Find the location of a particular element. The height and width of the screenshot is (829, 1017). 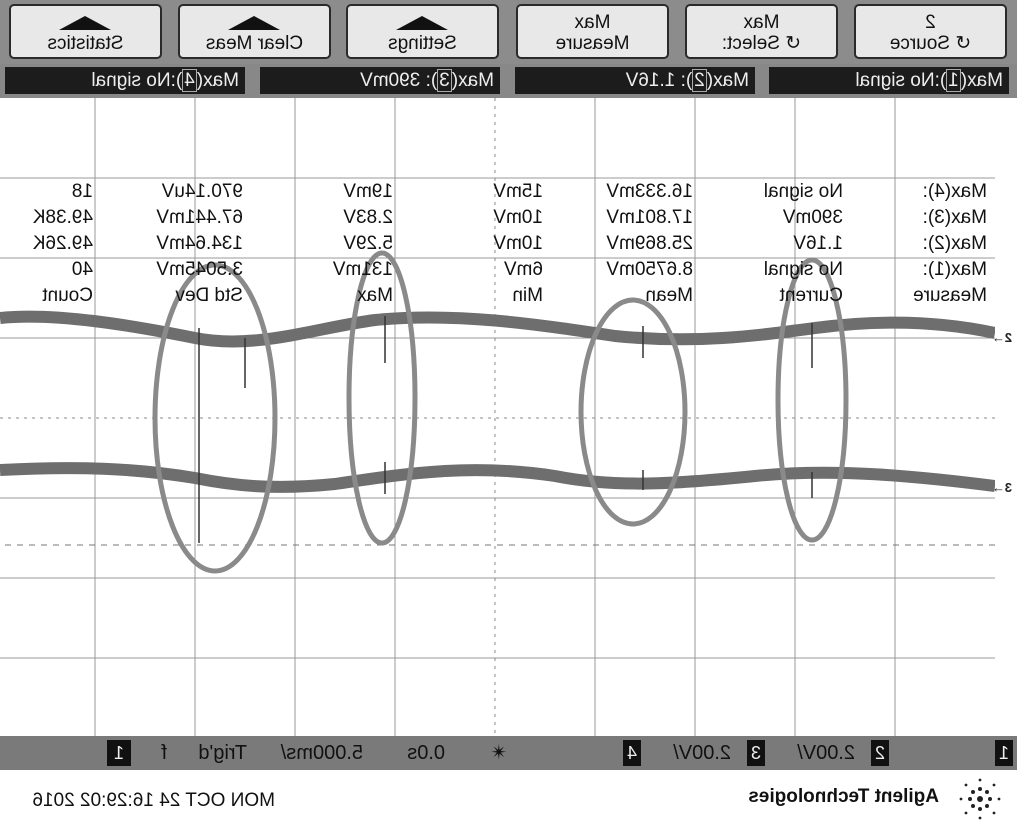

table-header-min: Min is located at coordinates (527, 295).